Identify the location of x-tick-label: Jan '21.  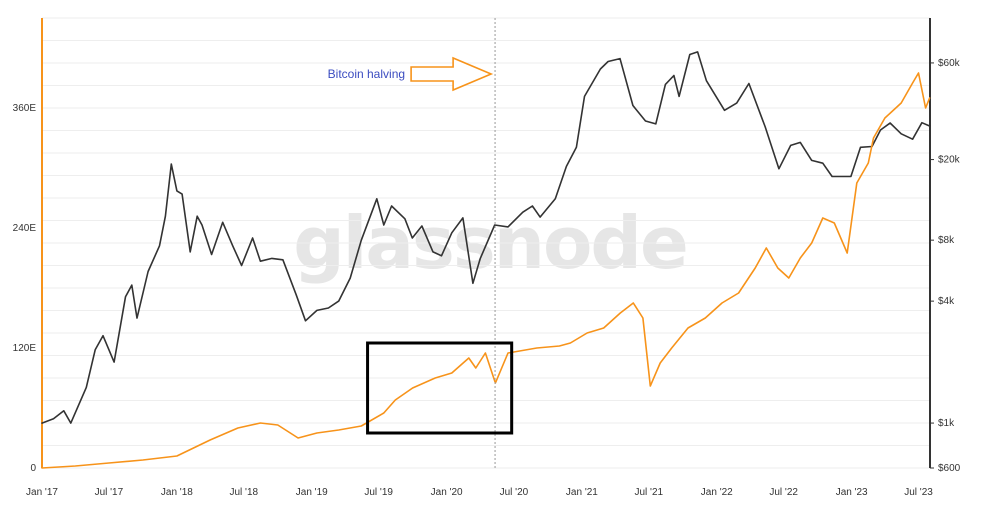
(582, 492).